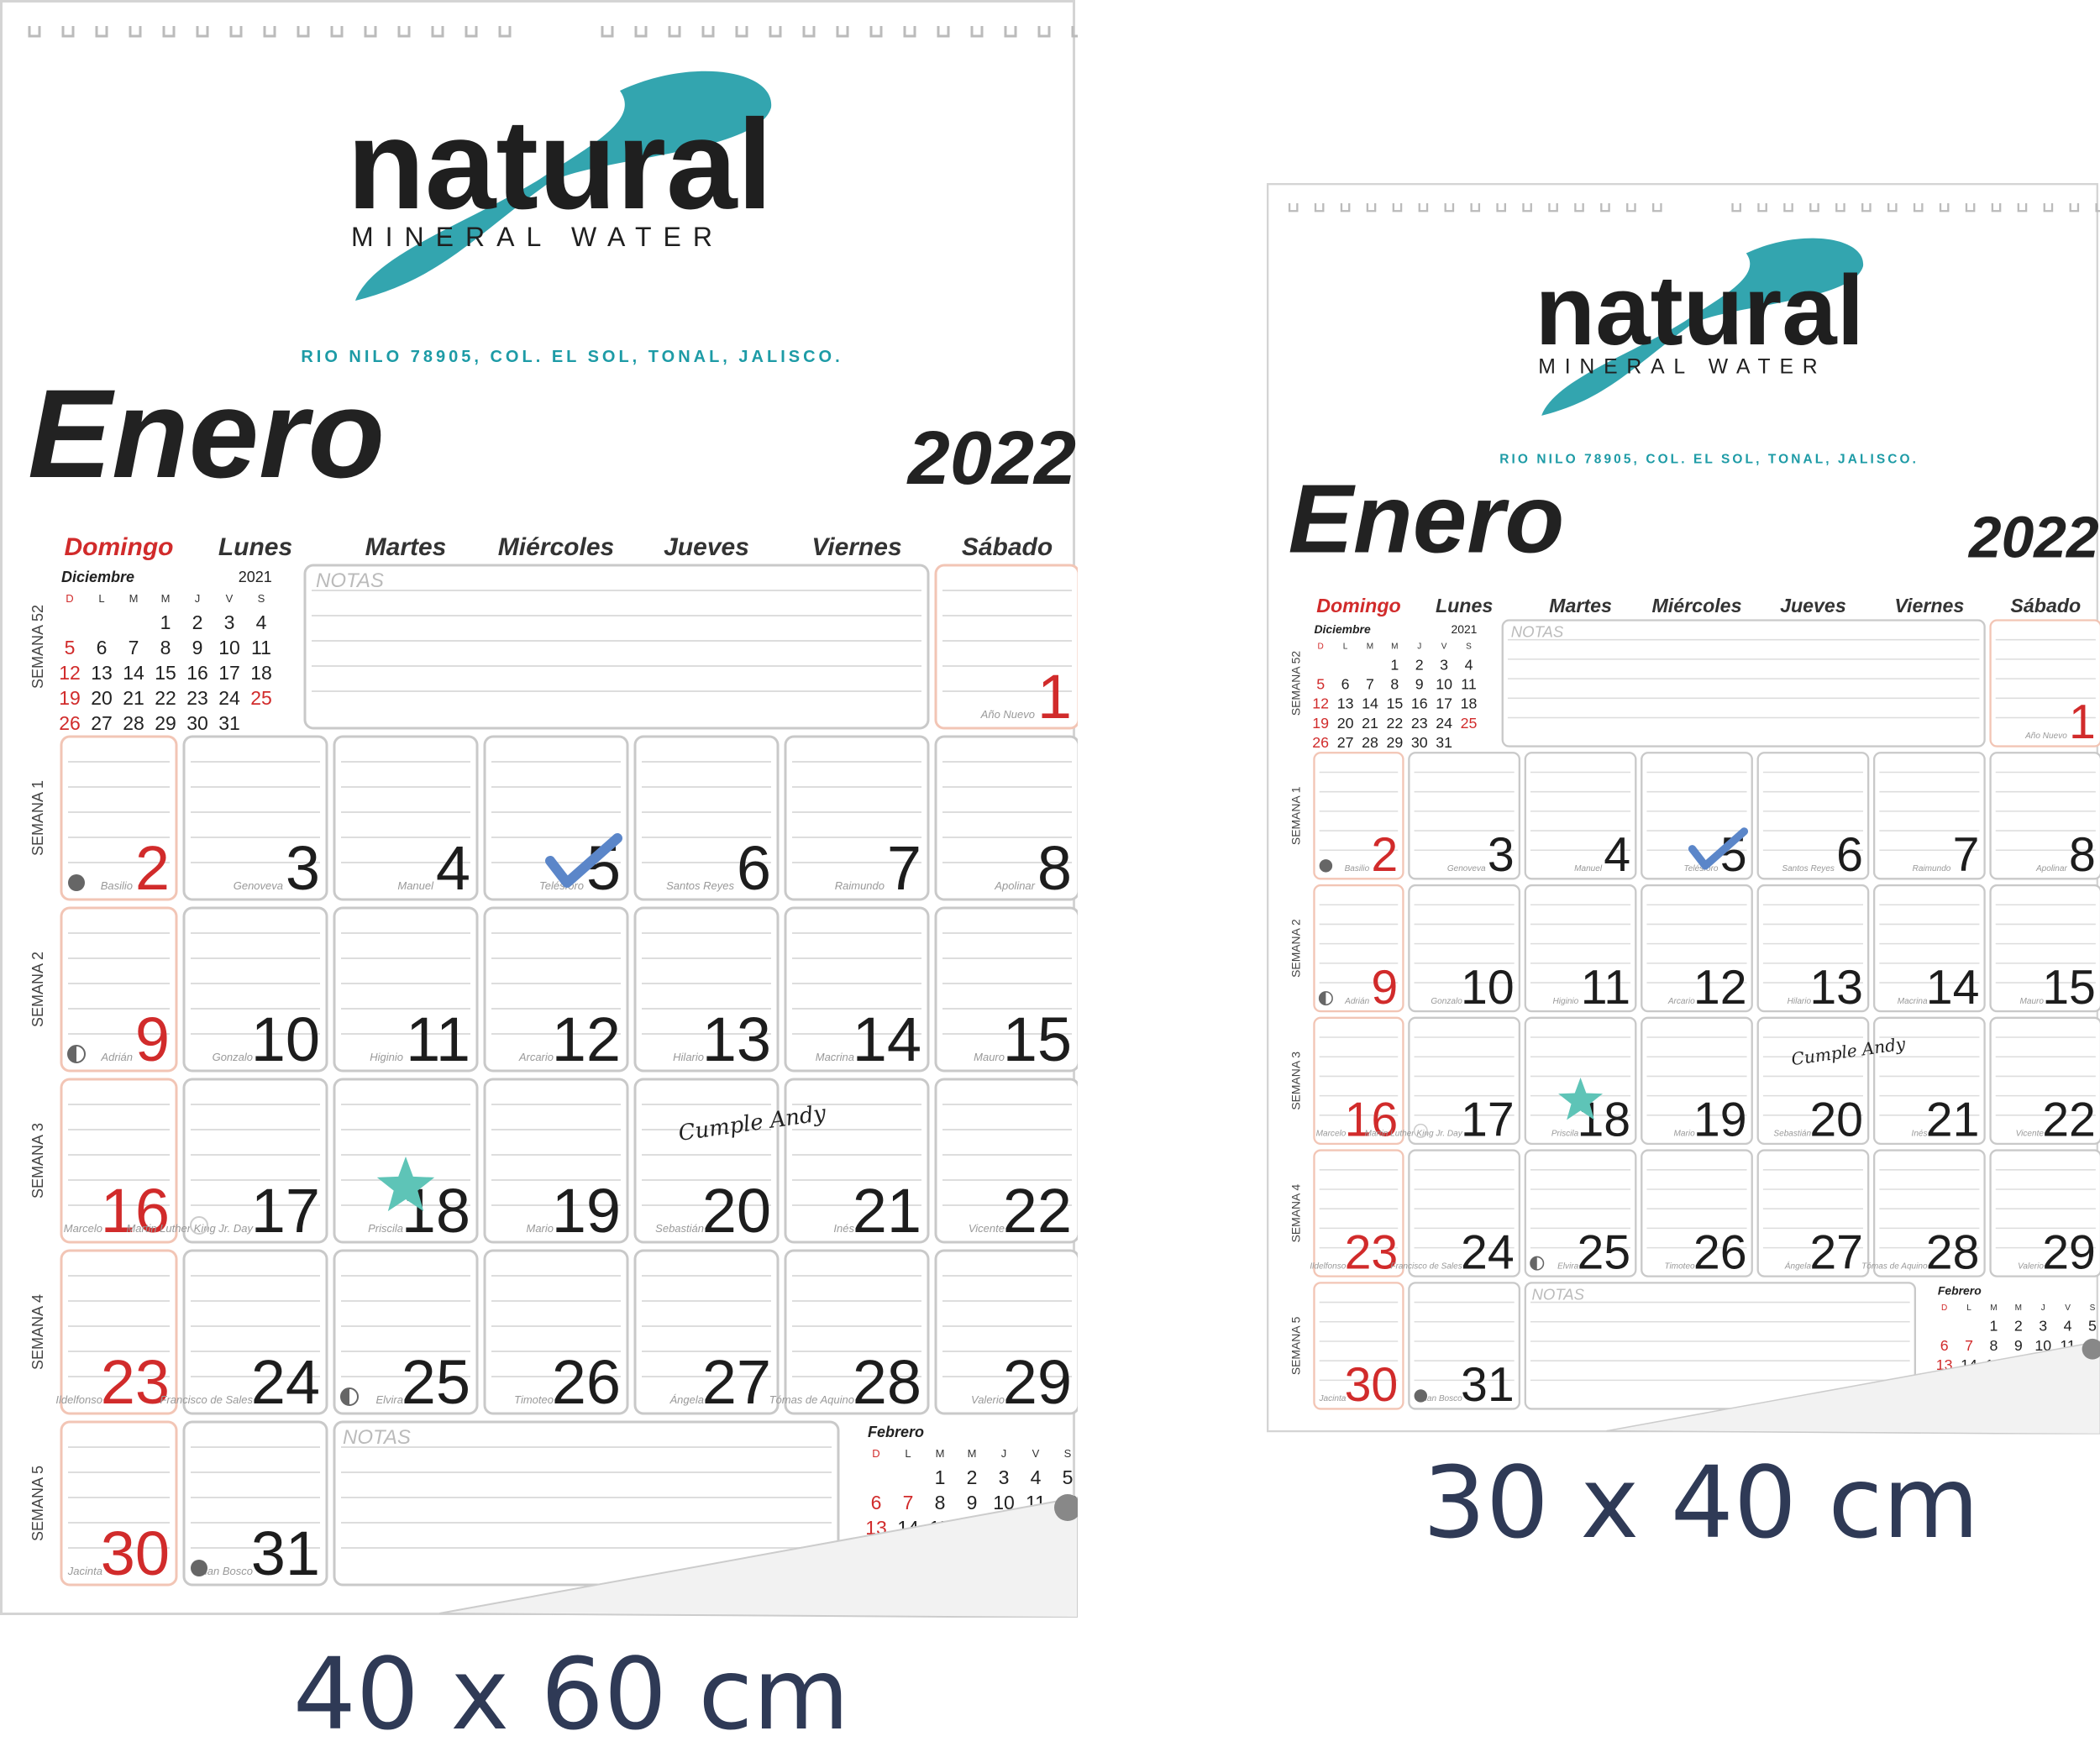 Image resolution: width=2100 pixels, height=1752 pixels. Describe the element at coordinates (1444, 723) in the screenshot. I see `mini-day: 24` at that location.